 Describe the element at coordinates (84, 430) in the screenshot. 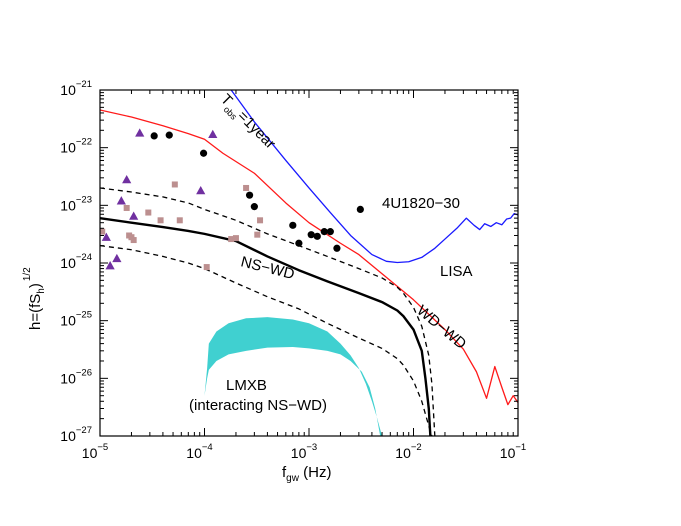

I see `y-tick-label-exp-0: −27` at that location.